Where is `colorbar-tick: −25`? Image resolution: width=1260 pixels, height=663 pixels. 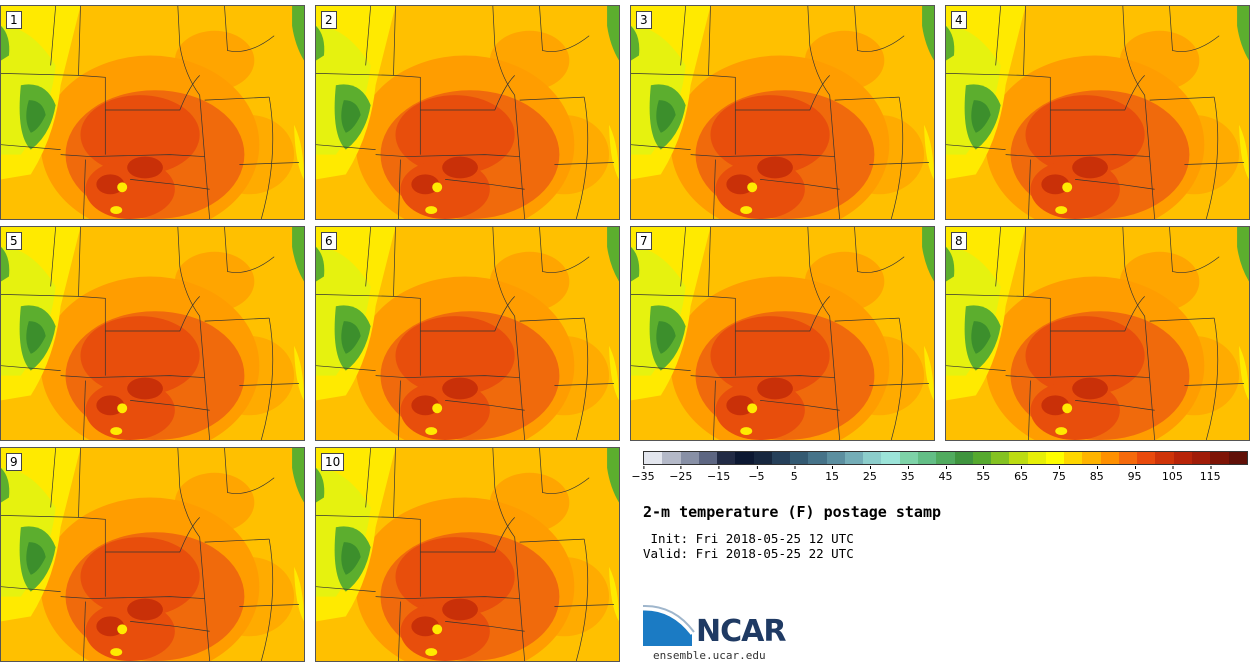
colorbar-tick: −25 is located at coordinates (680, 474).